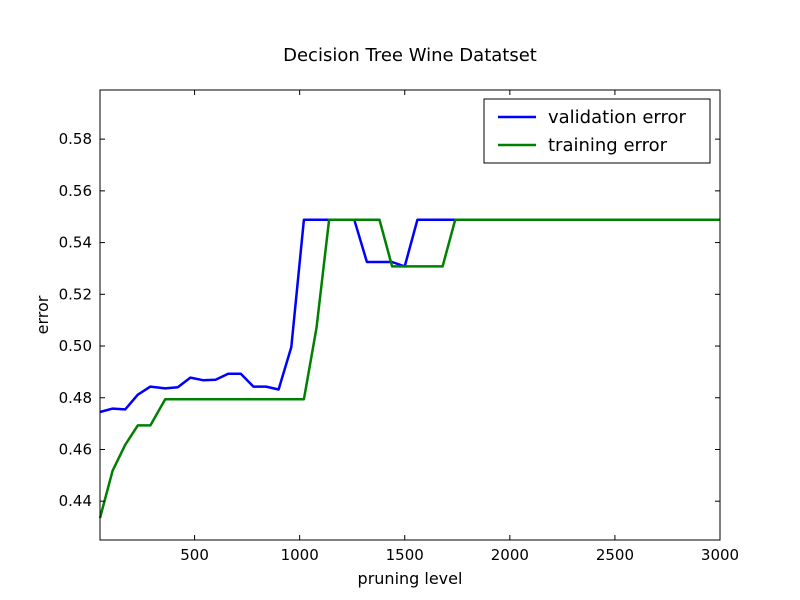  Describe the element at coordinates (42, 314) in the screenshot. I see `y-axis-label: error` at that location.